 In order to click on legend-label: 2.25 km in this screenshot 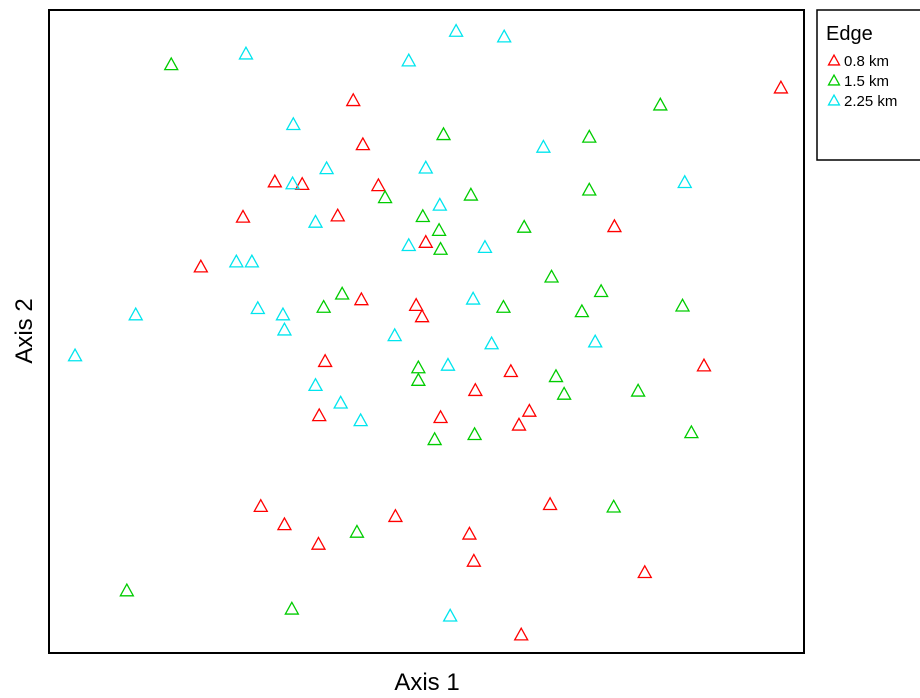, I will do `click(870, 101)`.